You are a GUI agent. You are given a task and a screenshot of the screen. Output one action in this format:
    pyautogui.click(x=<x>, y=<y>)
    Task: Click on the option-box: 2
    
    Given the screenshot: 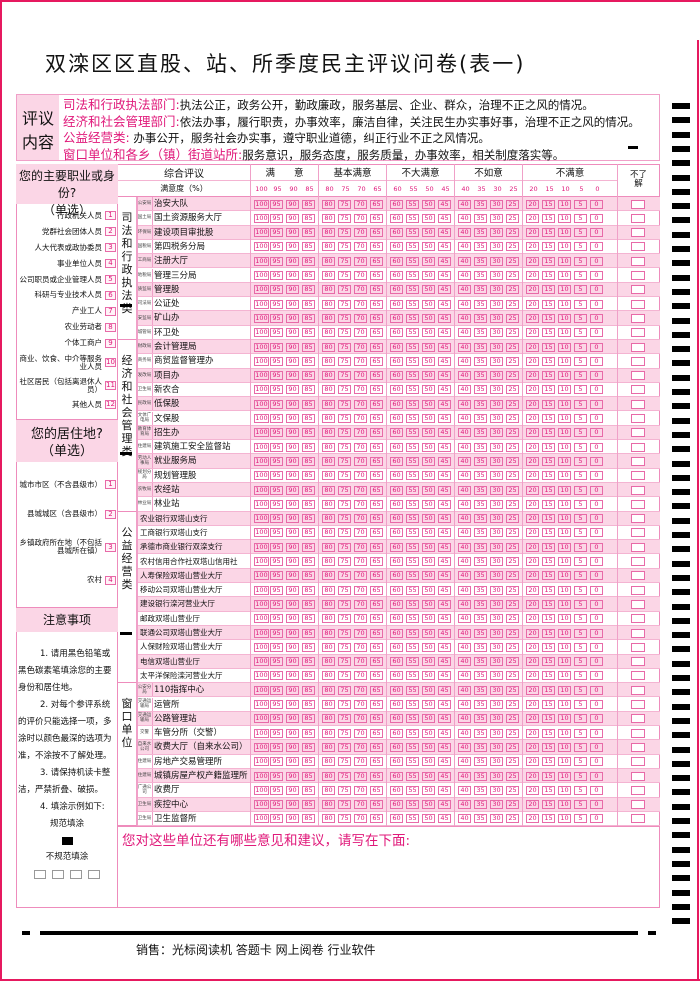 What is the action you would take?
    pyautogui.click(x=110, y=514)
    